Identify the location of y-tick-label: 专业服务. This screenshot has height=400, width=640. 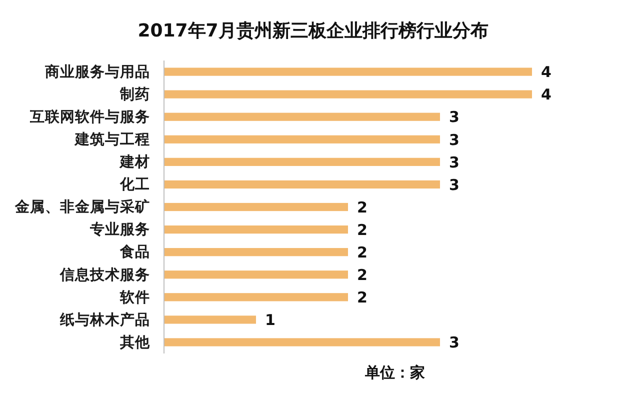
(119, 229).